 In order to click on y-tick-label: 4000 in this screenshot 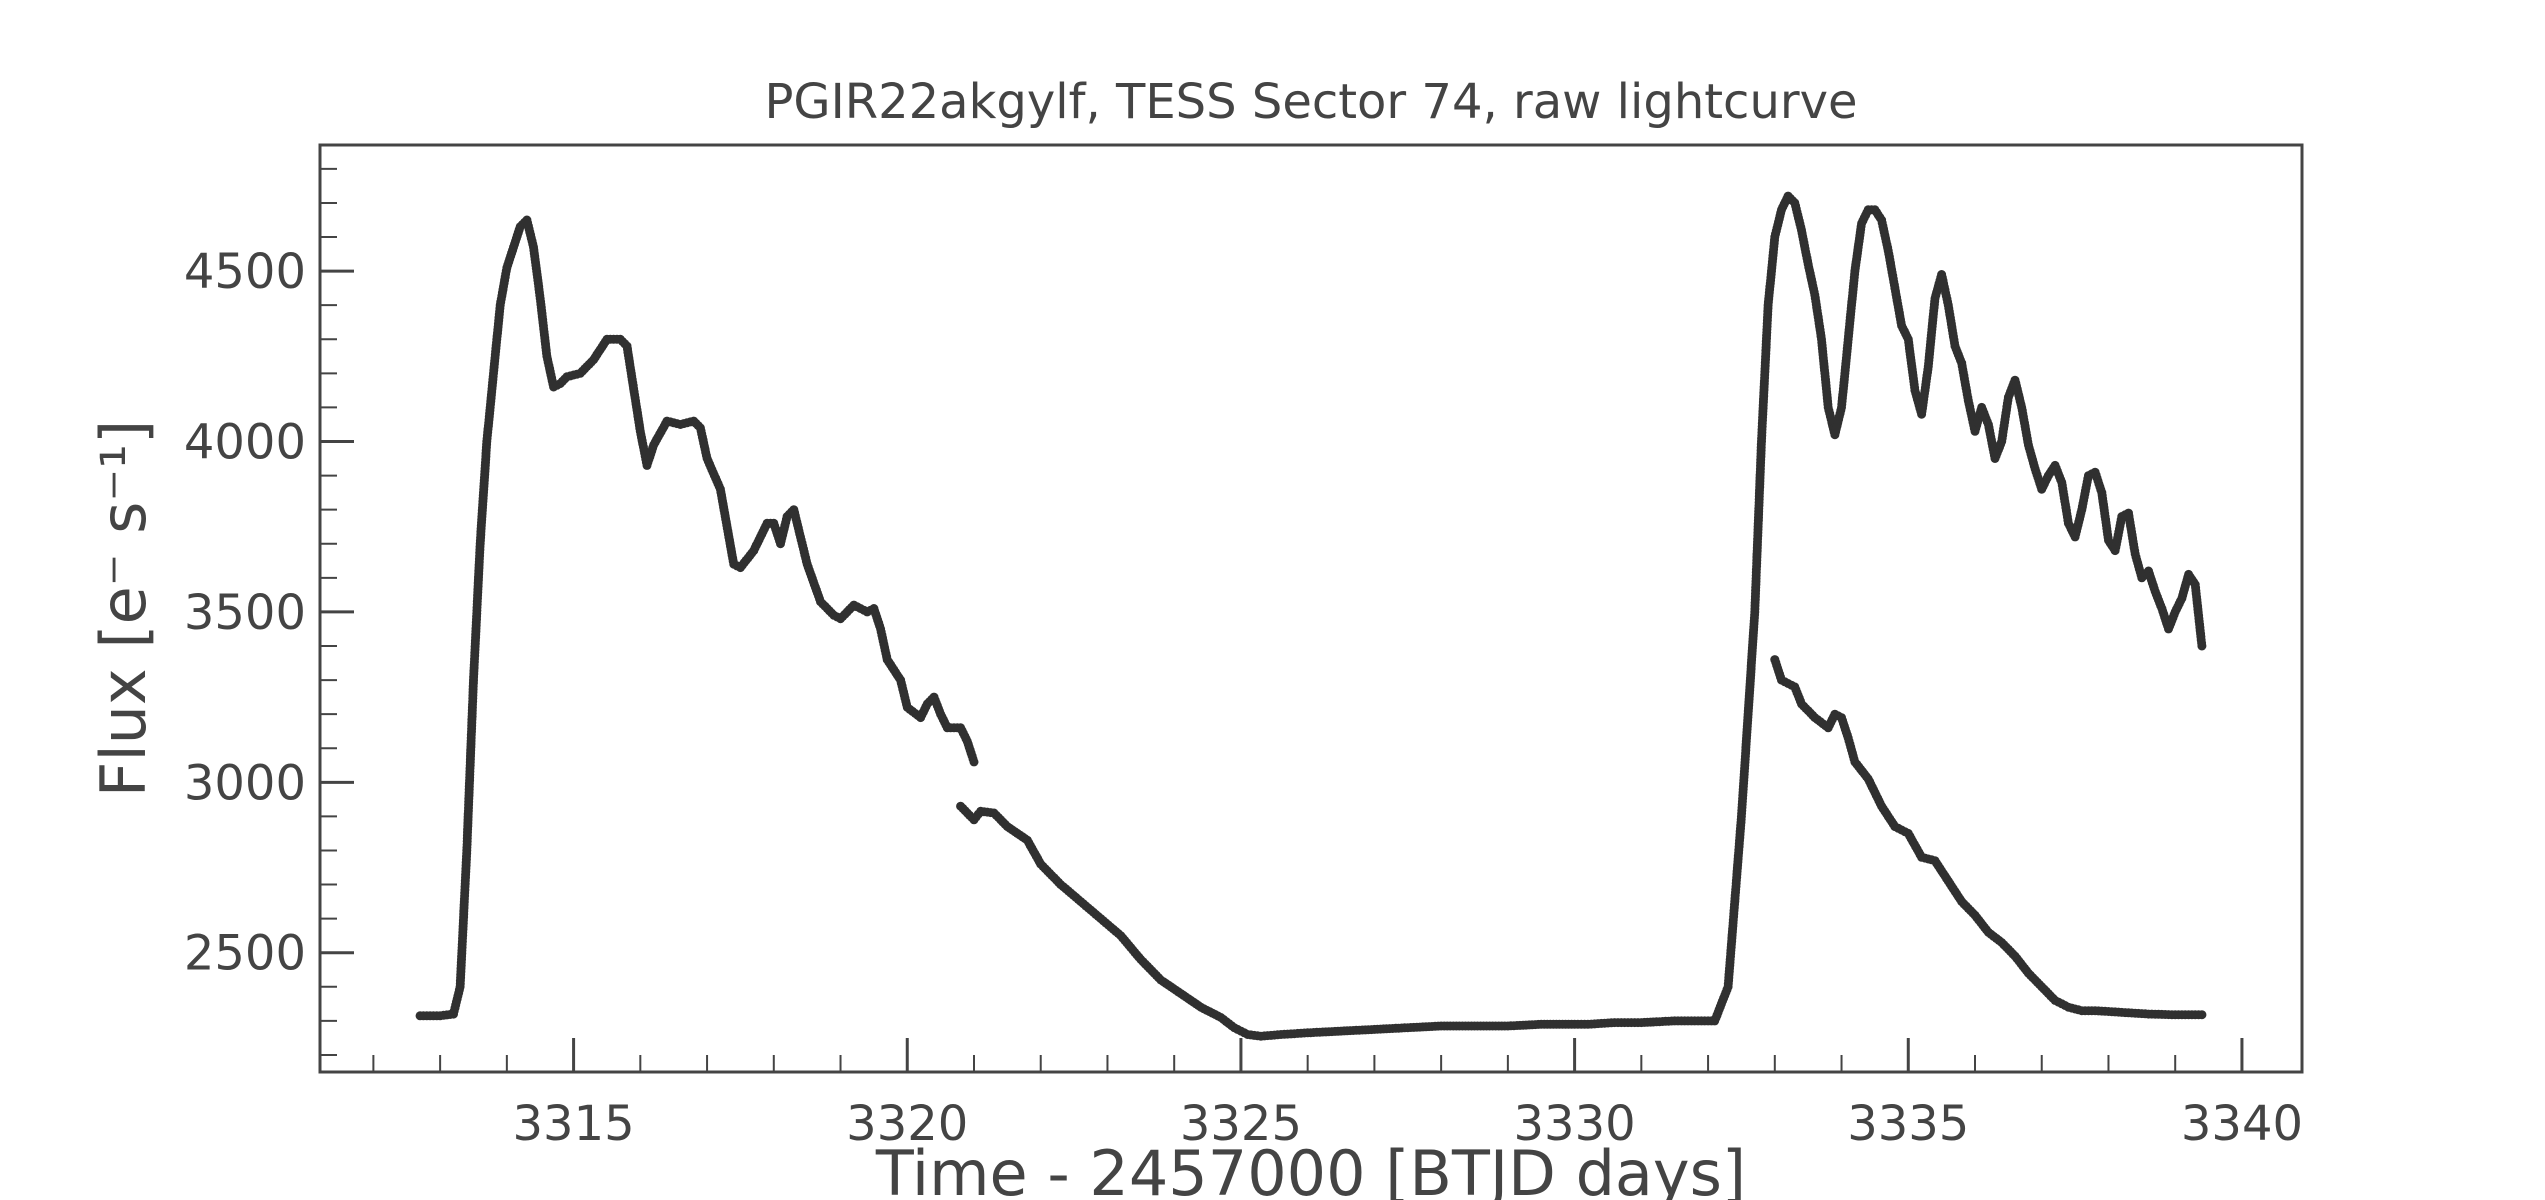, I will do `click(245, 443)`.